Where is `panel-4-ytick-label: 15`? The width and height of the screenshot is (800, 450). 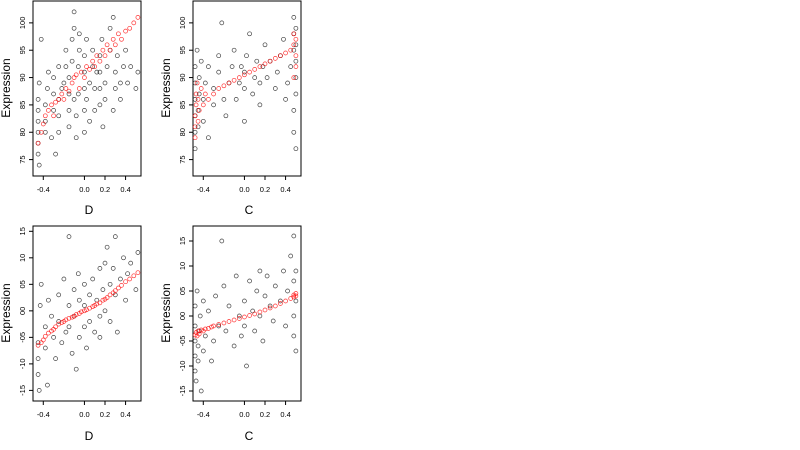 panel-4-ytick-label: 15 is located at coordinates (182, 241).